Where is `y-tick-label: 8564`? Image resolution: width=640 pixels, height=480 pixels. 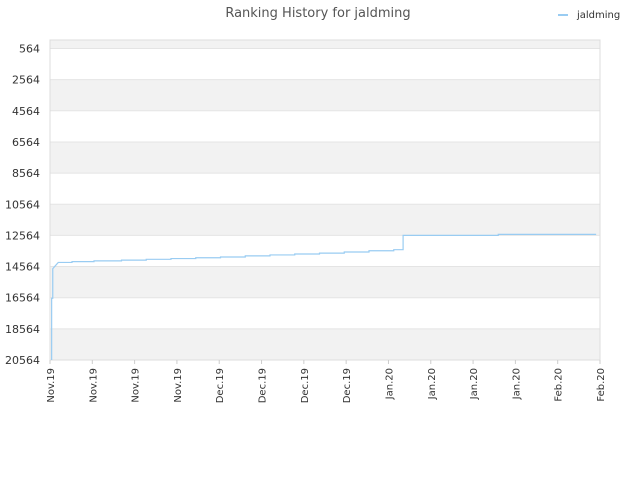
y-tick-label: 8564 is located at coordinates (26, 173).